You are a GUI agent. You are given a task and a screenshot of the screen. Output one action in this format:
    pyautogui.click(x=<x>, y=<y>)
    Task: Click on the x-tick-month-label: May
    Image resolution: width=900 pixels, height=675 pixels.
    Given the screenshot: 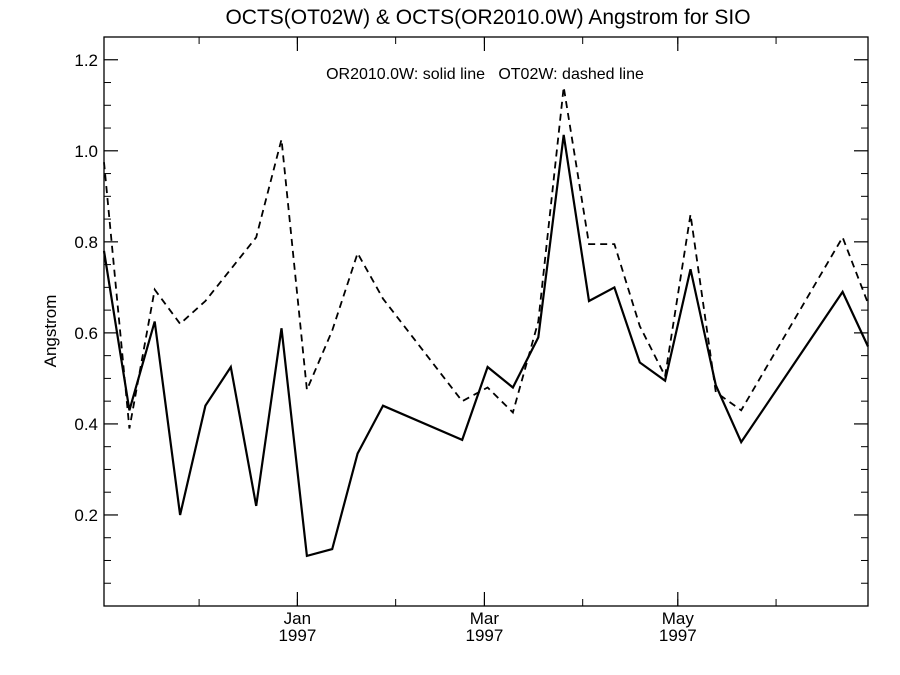 What is the action you would take?
    pyautogui.click(x=678, y=618)
    